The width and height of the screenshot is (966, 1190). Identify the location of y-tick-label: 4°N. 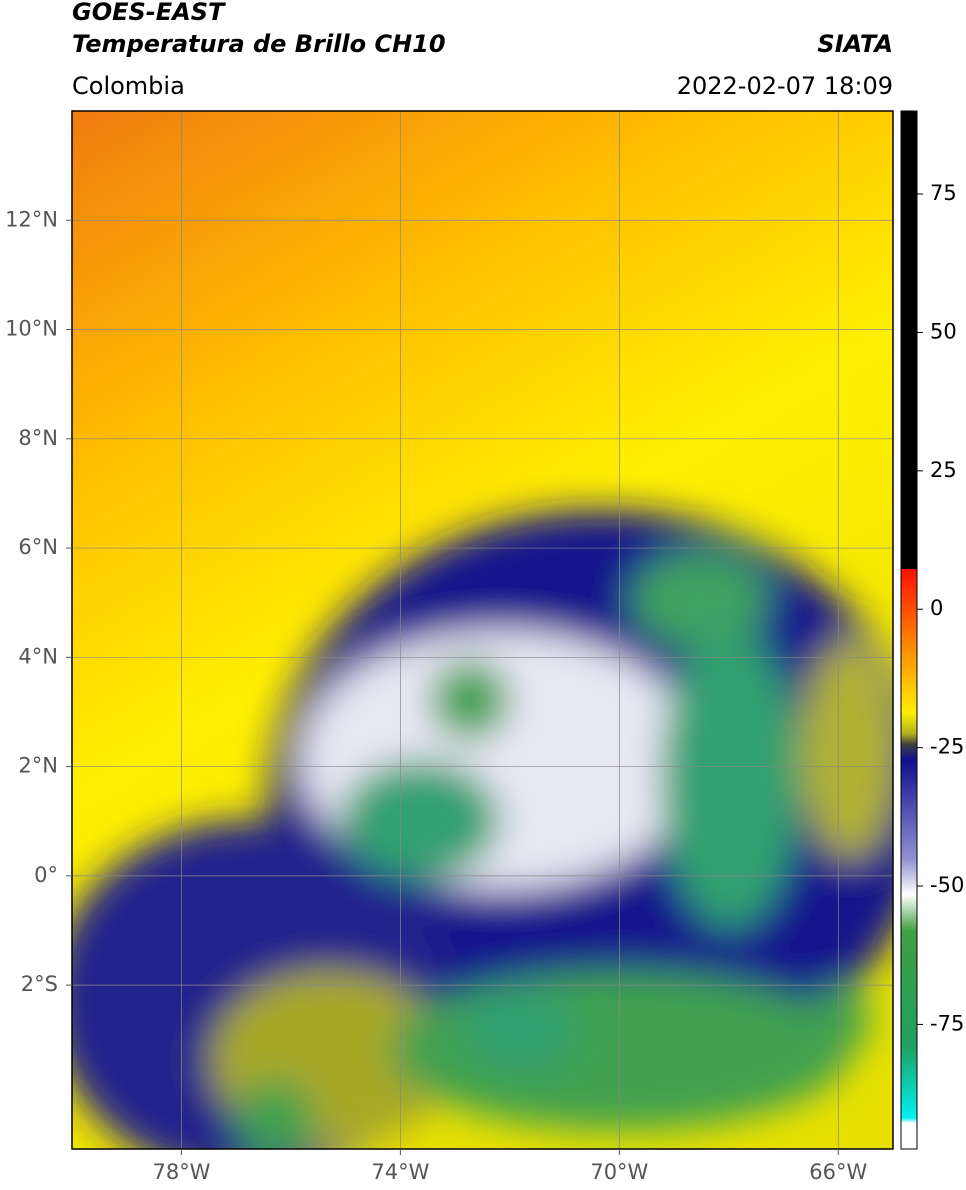
(38, 656).